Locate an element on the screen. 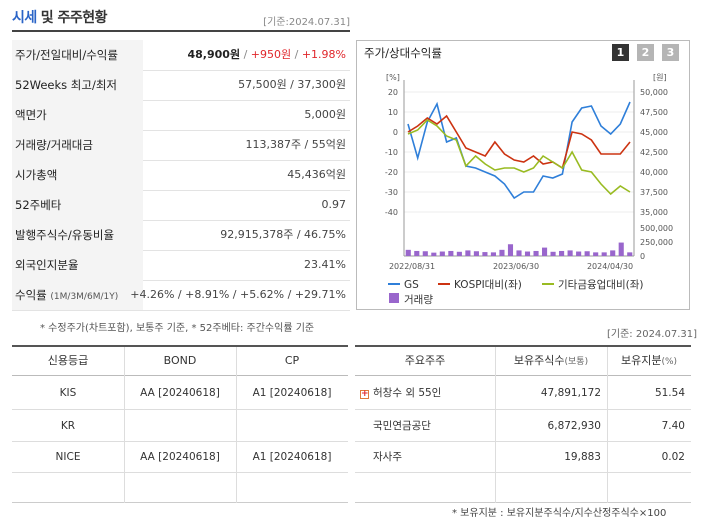 The height and width of the screenshot is (525, 702). summary-label: 시가총액 is located at coordinates (77, 175).